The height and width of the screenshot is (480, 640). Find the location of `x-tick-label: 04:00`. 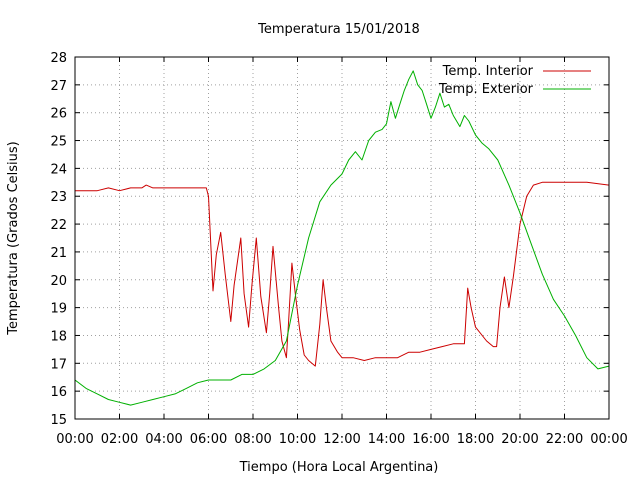

x-tick-label: 04:00 is located at coordinates (163, 439).